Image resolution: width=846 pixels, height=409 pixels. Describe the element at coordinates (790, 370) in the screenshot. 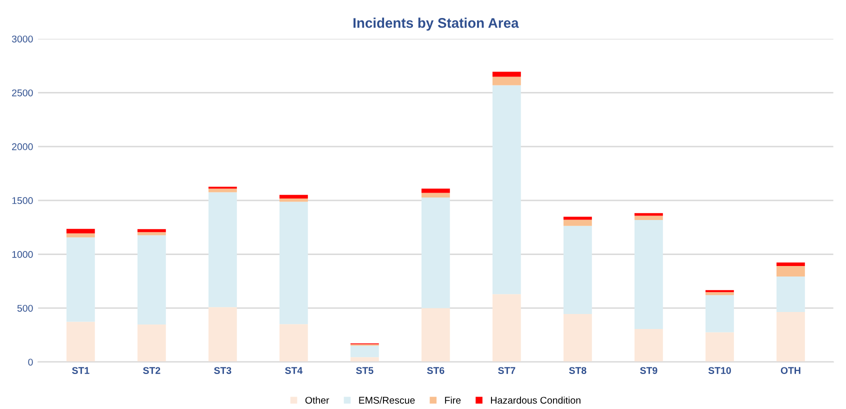

I see `x-tick-label: OTH` at that location.